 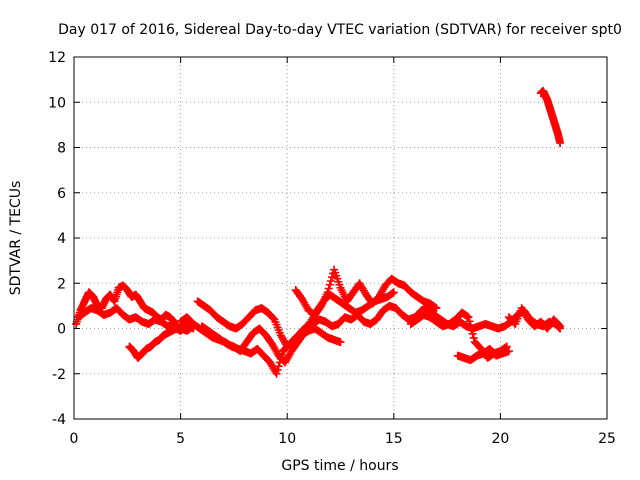 I want to click on x-tick-label: 20, so click(x=500, y=439).